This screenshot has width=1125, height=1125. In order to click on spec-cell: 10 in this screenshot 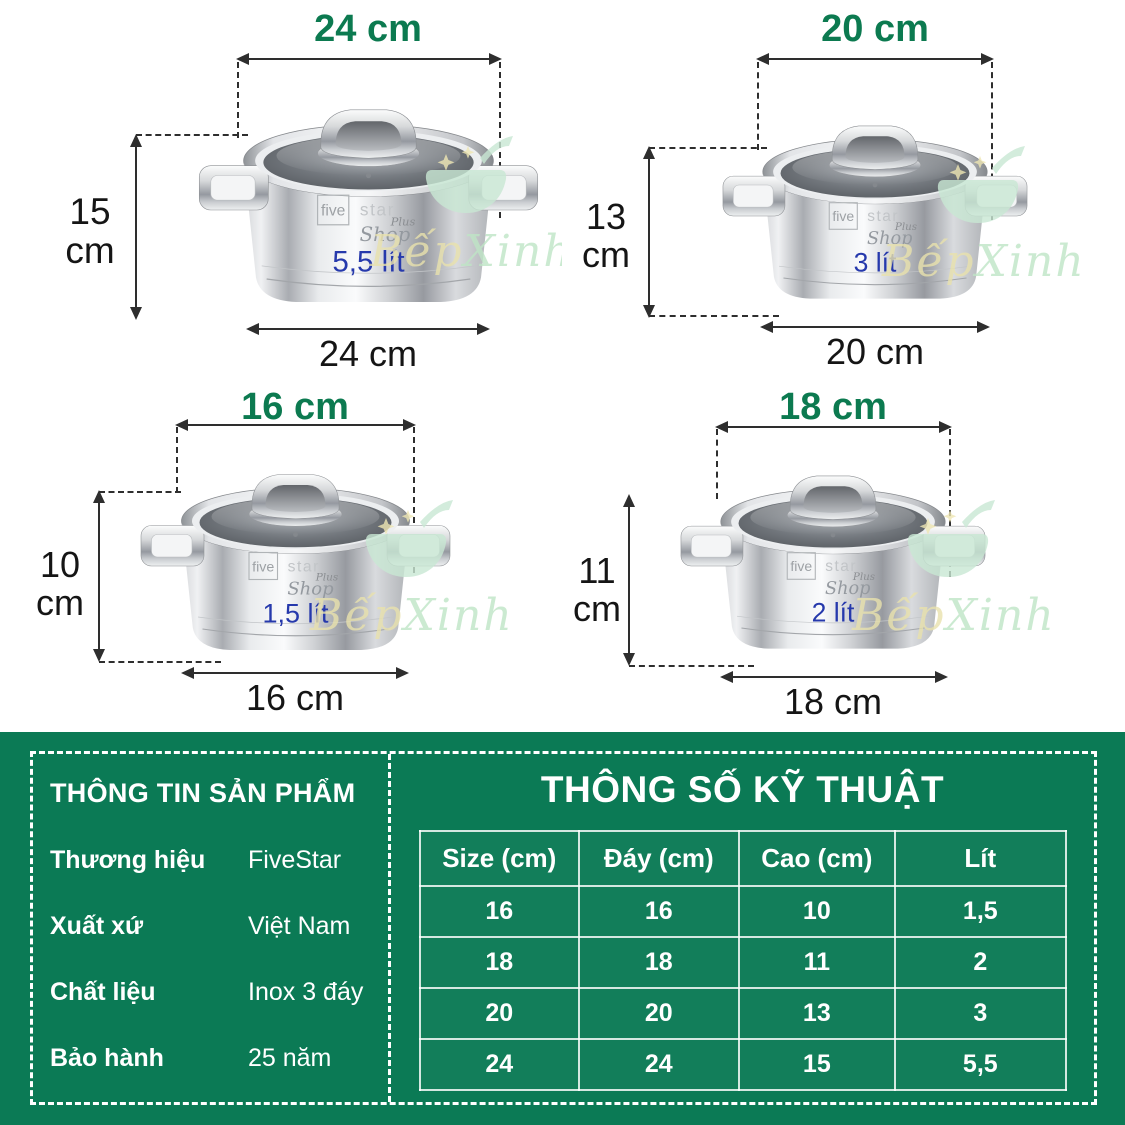, I will do `click(817, 911)`.